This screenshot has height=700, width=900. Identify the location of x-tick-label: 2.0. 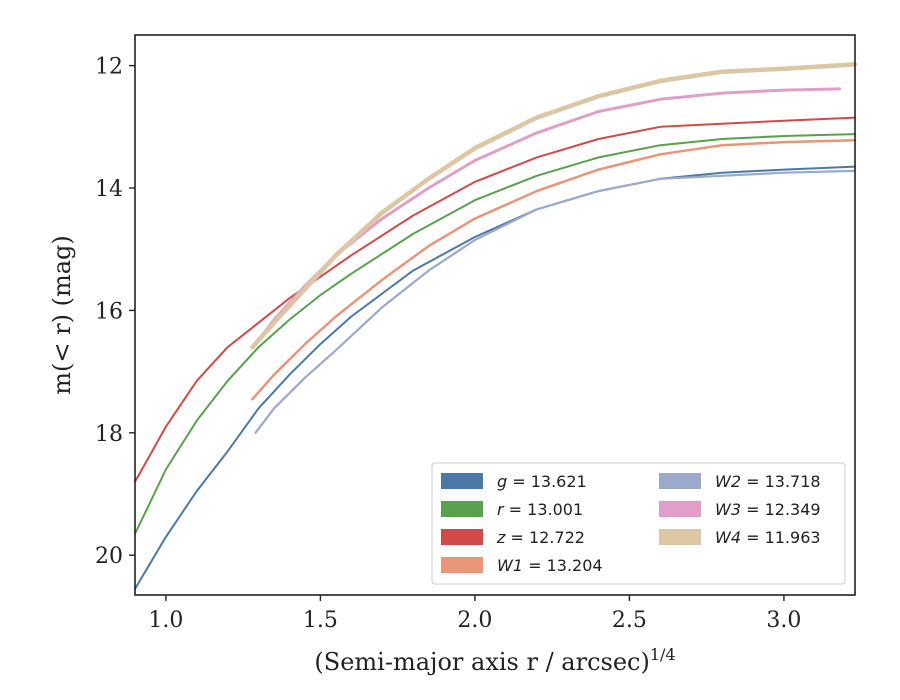
(474, 620).